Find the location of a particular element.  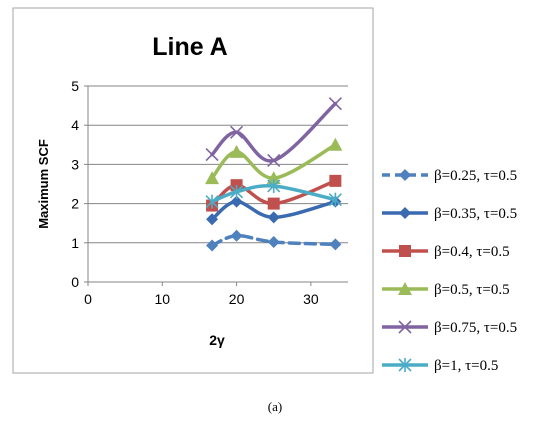

legend-label: β=0.4, τ=0.5 is located at coordinates (472, 252).